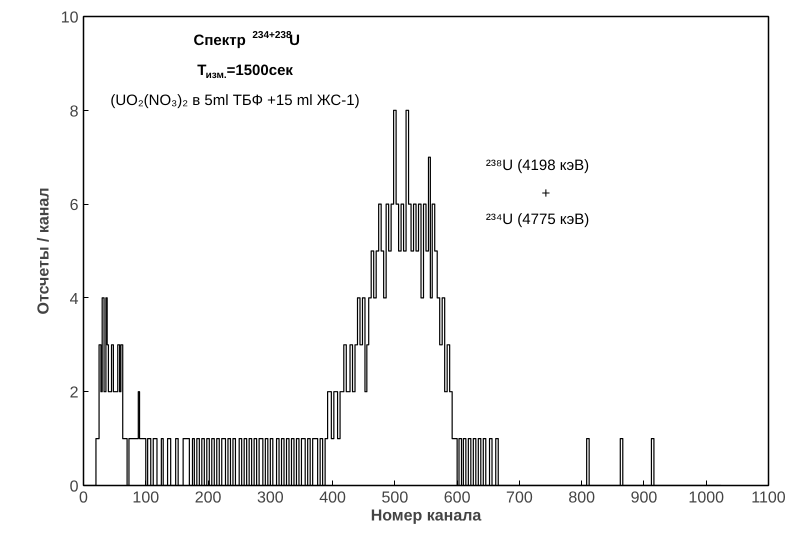 The image size is (807, 555). What do you see at coordinates (582, 498) in the screenshot?
I see `x-tick-label: 800` at bounding box center [582, 498].